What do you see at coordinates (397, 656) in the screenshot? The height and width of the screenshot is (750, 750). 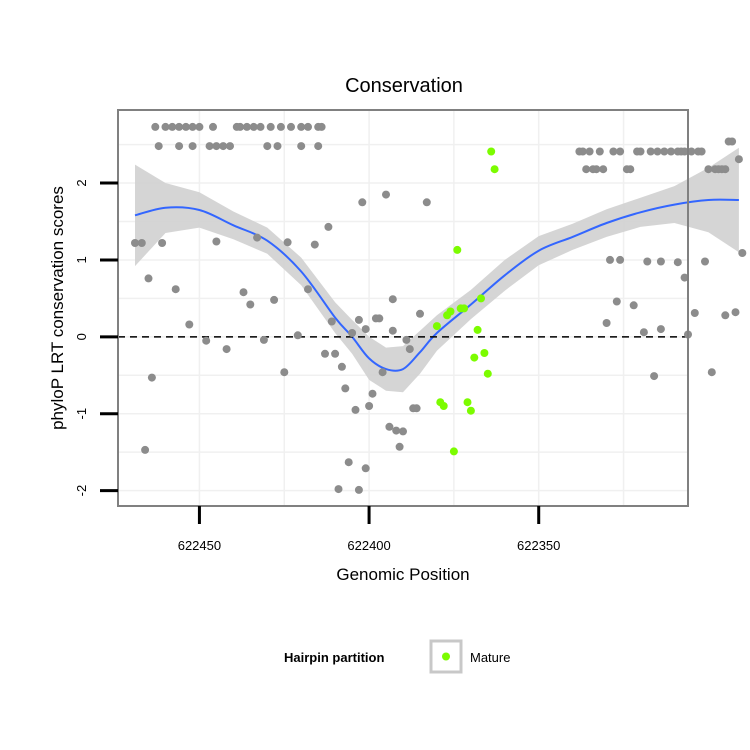 I see `legend: Hairpin partition Mature` at bounding box center [397, 656].